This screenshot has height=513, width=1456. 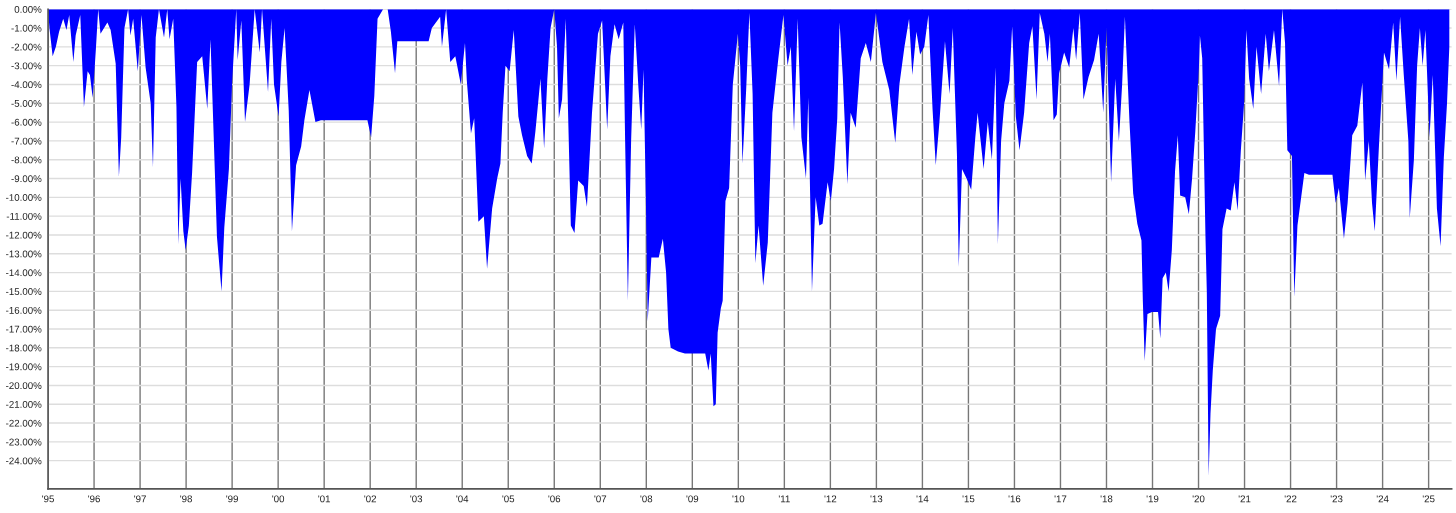 What do you see at coordinates (600, 499) in the screenshot?
I see `x-tick-label: '07` at bounding box center [600, 499].